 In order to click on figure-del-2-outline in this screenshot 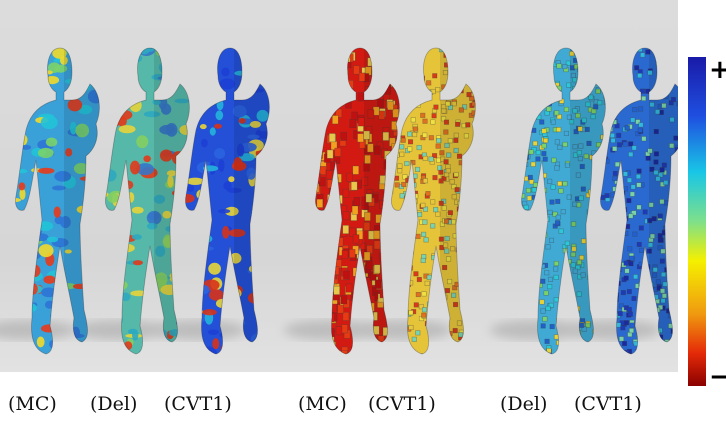, I will do `click(563, 201)`.